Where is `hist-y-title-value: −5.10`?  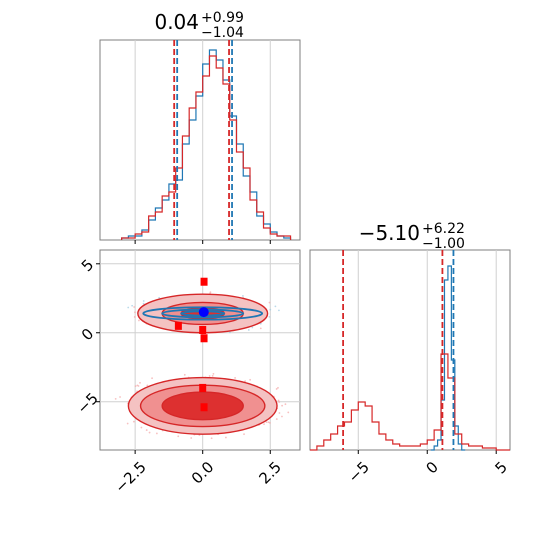
hist-y-title-value: −5.10 is located at coordinates (389, 233).